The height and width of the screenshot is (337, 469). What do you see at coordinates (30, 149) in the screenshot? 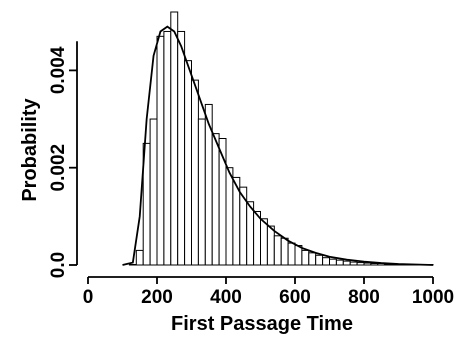
I see `y-axis-title: Probability` at bounding box center [30, 149].